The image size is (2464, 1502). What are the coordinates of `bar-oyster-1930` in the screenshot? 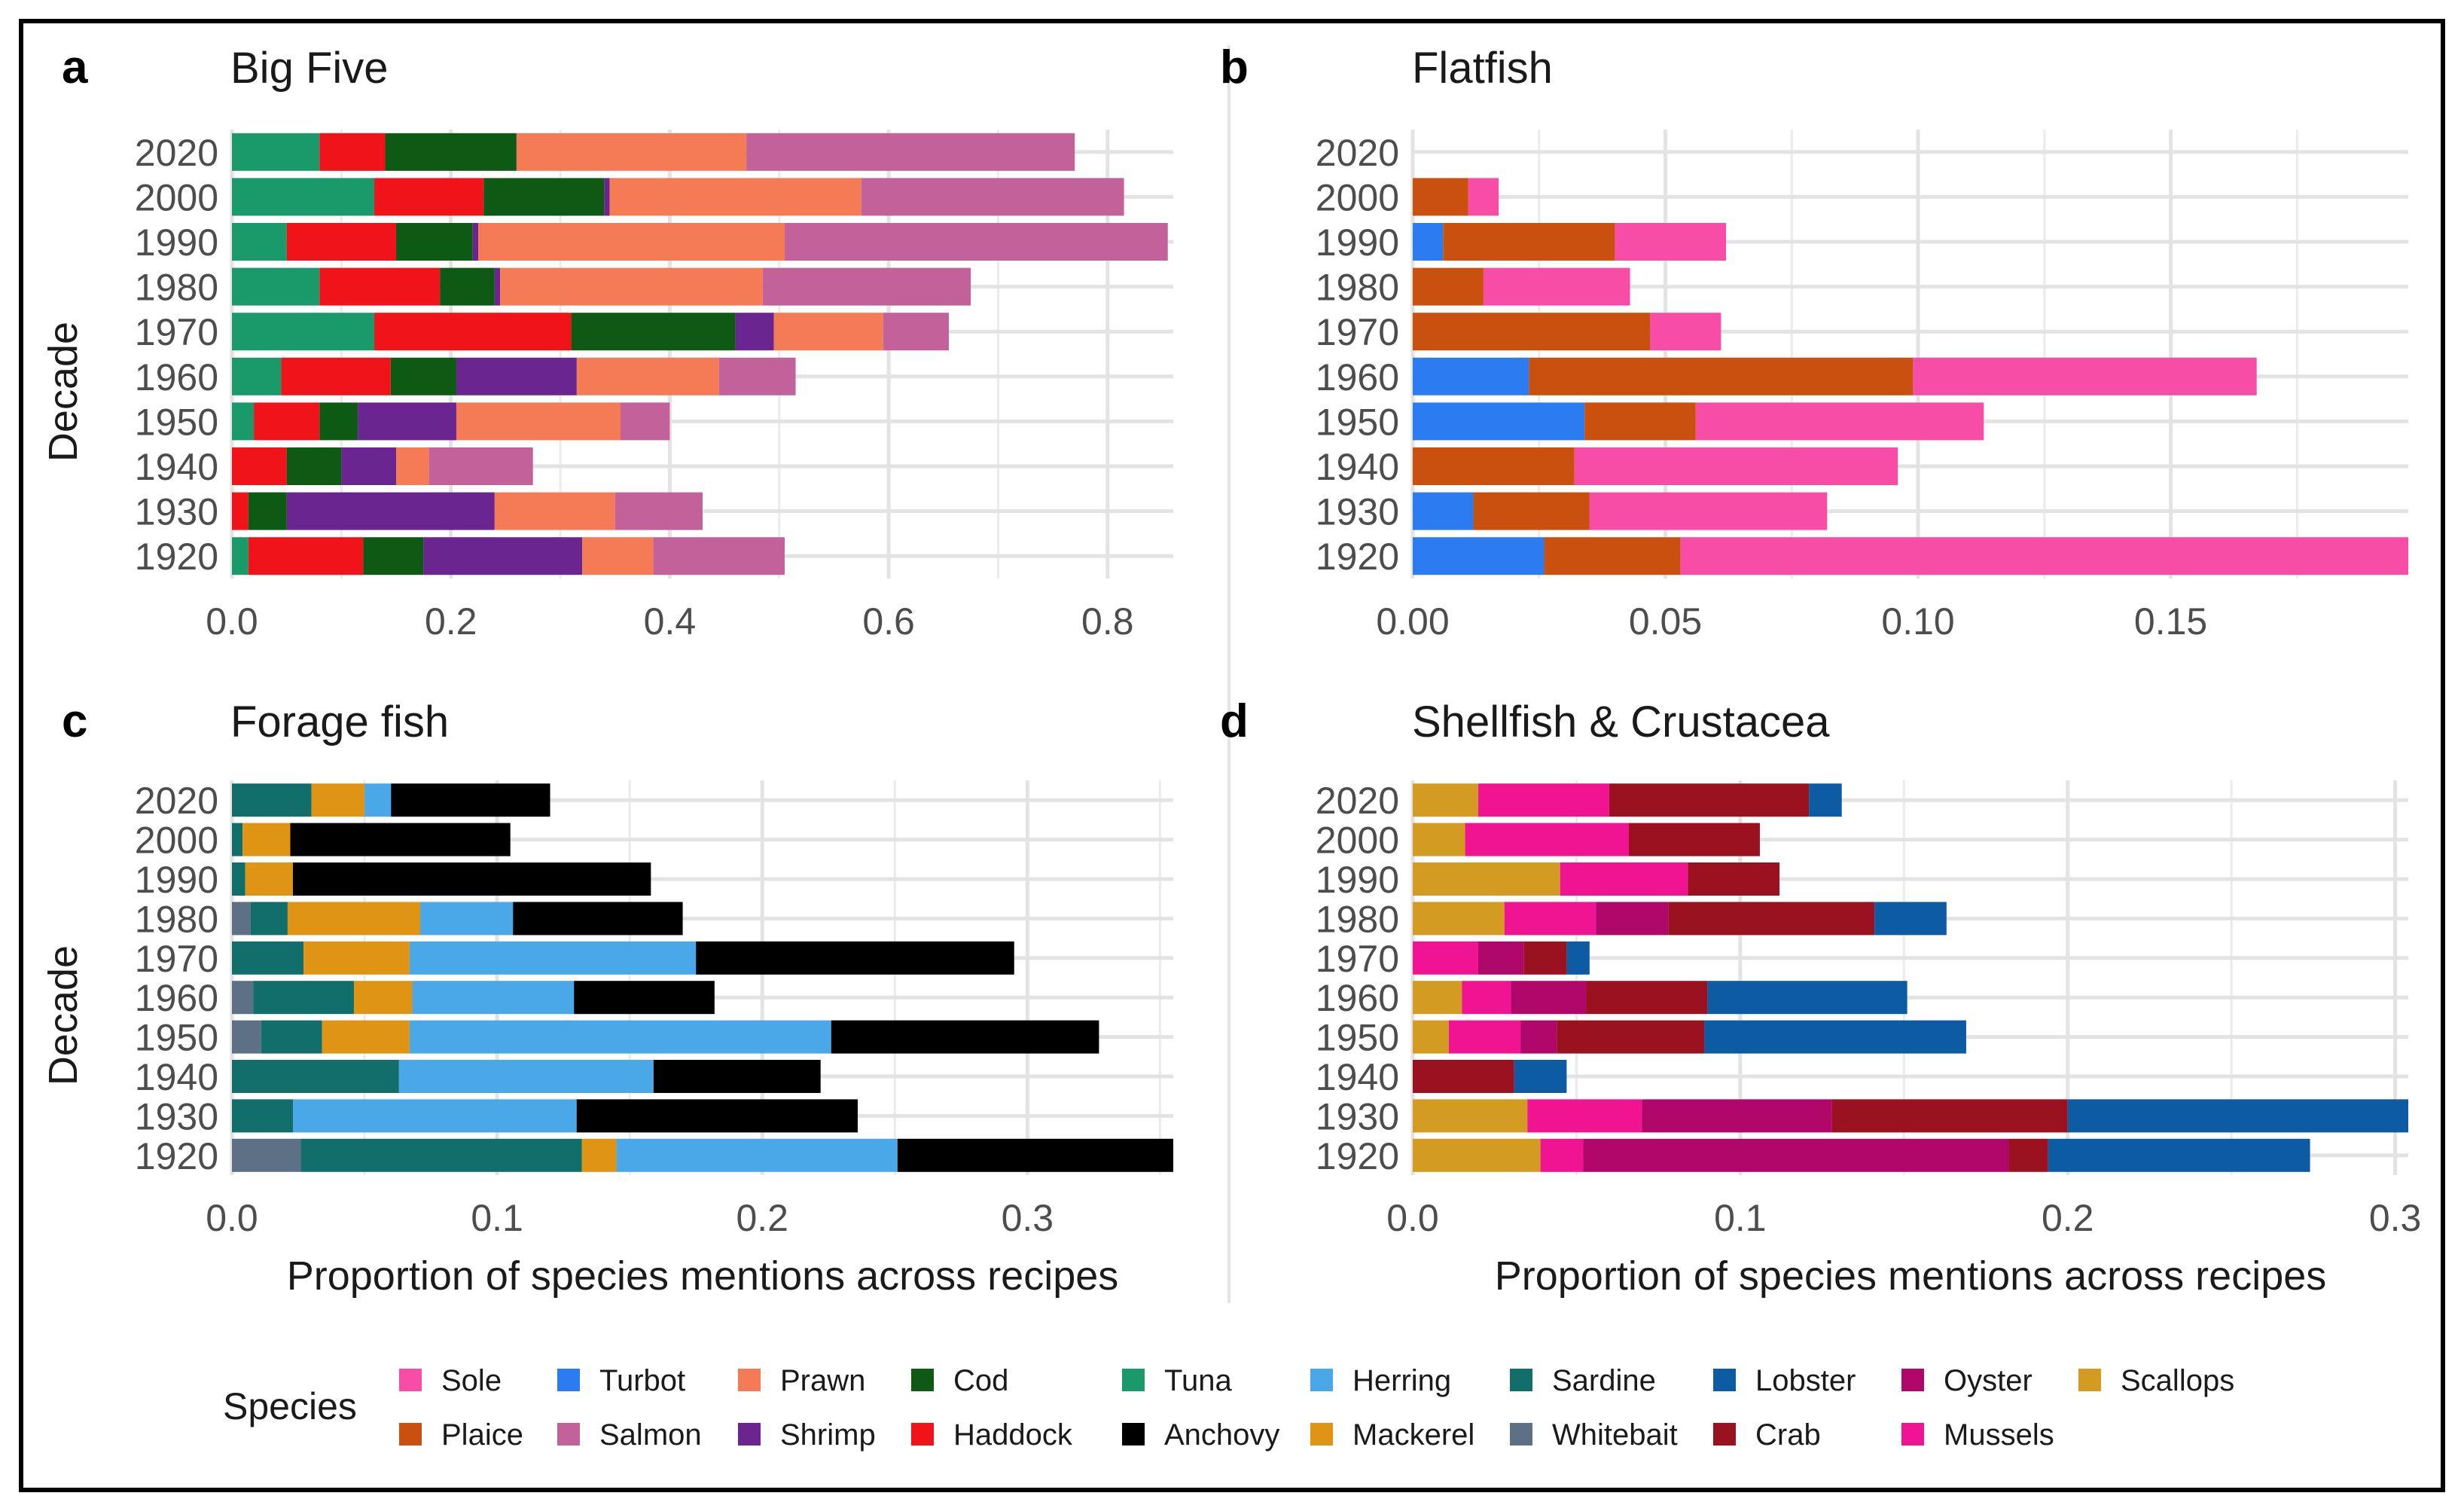 It's located at (1737, 1116).